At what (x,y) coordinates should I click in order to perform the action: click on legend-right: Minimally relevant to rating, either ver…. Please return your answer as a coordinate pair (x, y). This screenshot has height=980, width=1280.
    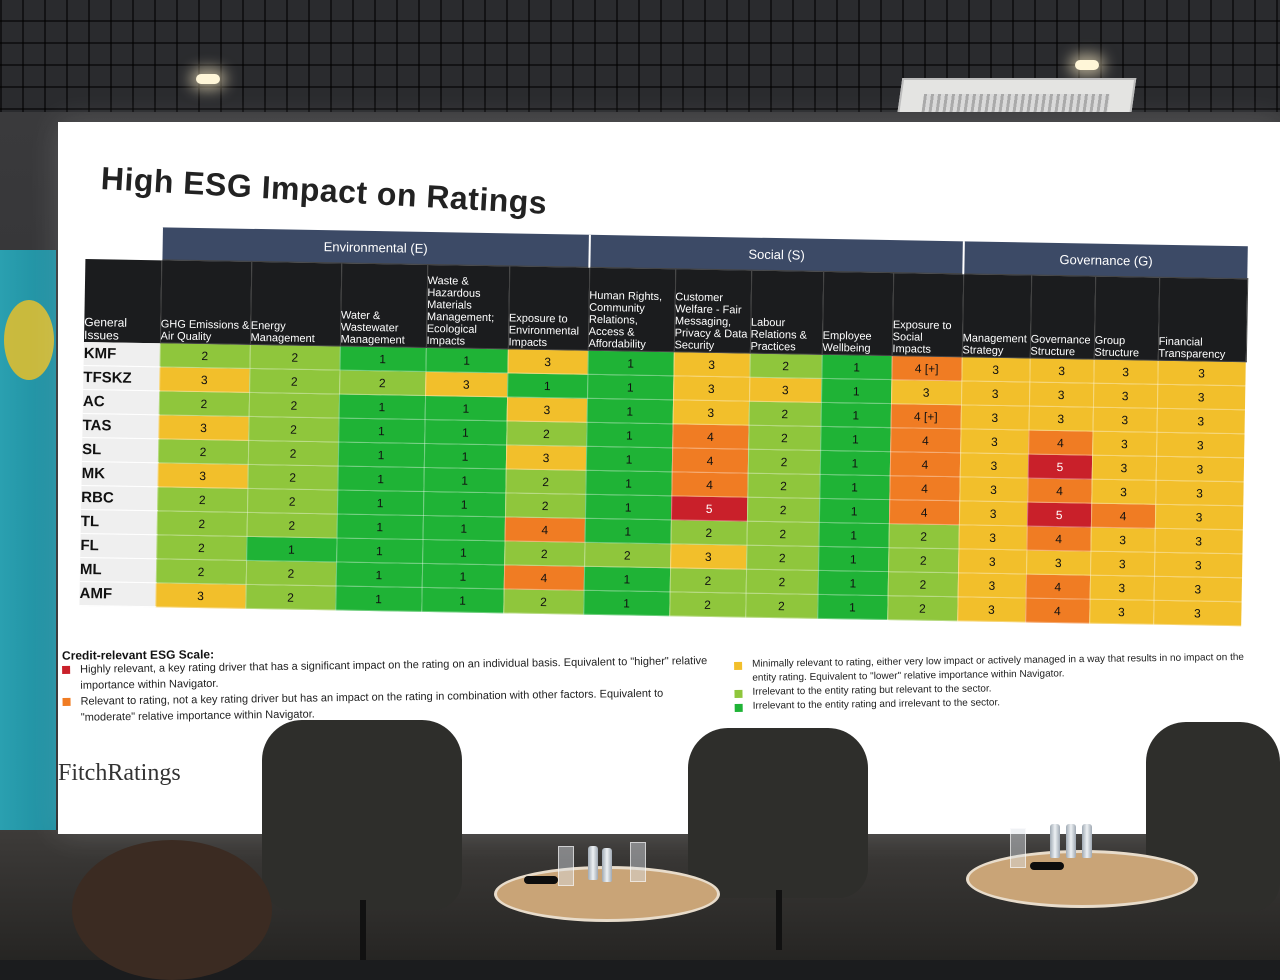
    Looking at the image, I should click on (994, 682).